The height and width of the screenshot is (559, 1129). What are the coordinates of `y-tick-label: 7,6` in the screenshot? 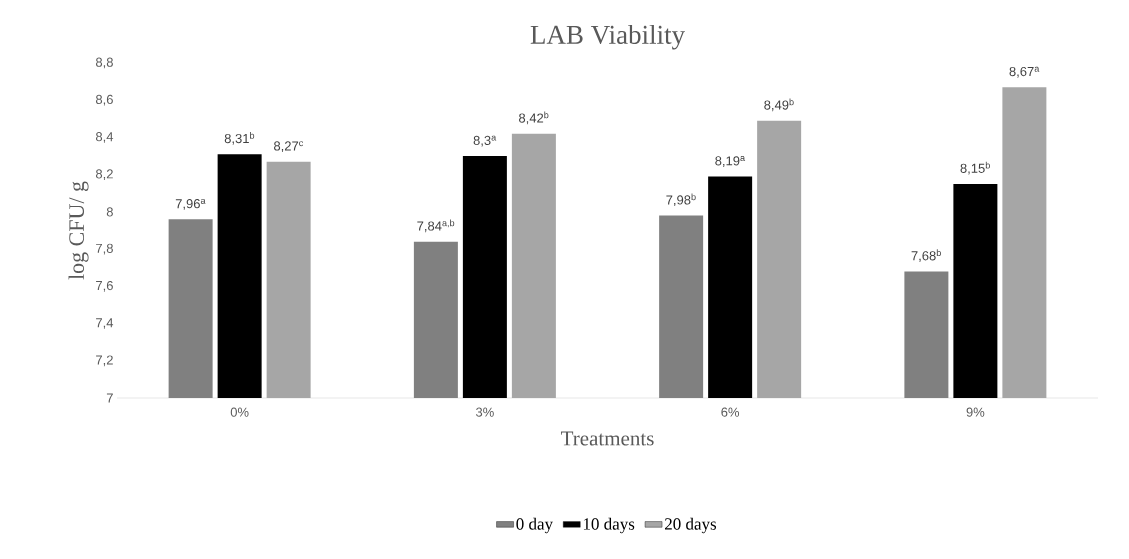 It's located at (104, 286).